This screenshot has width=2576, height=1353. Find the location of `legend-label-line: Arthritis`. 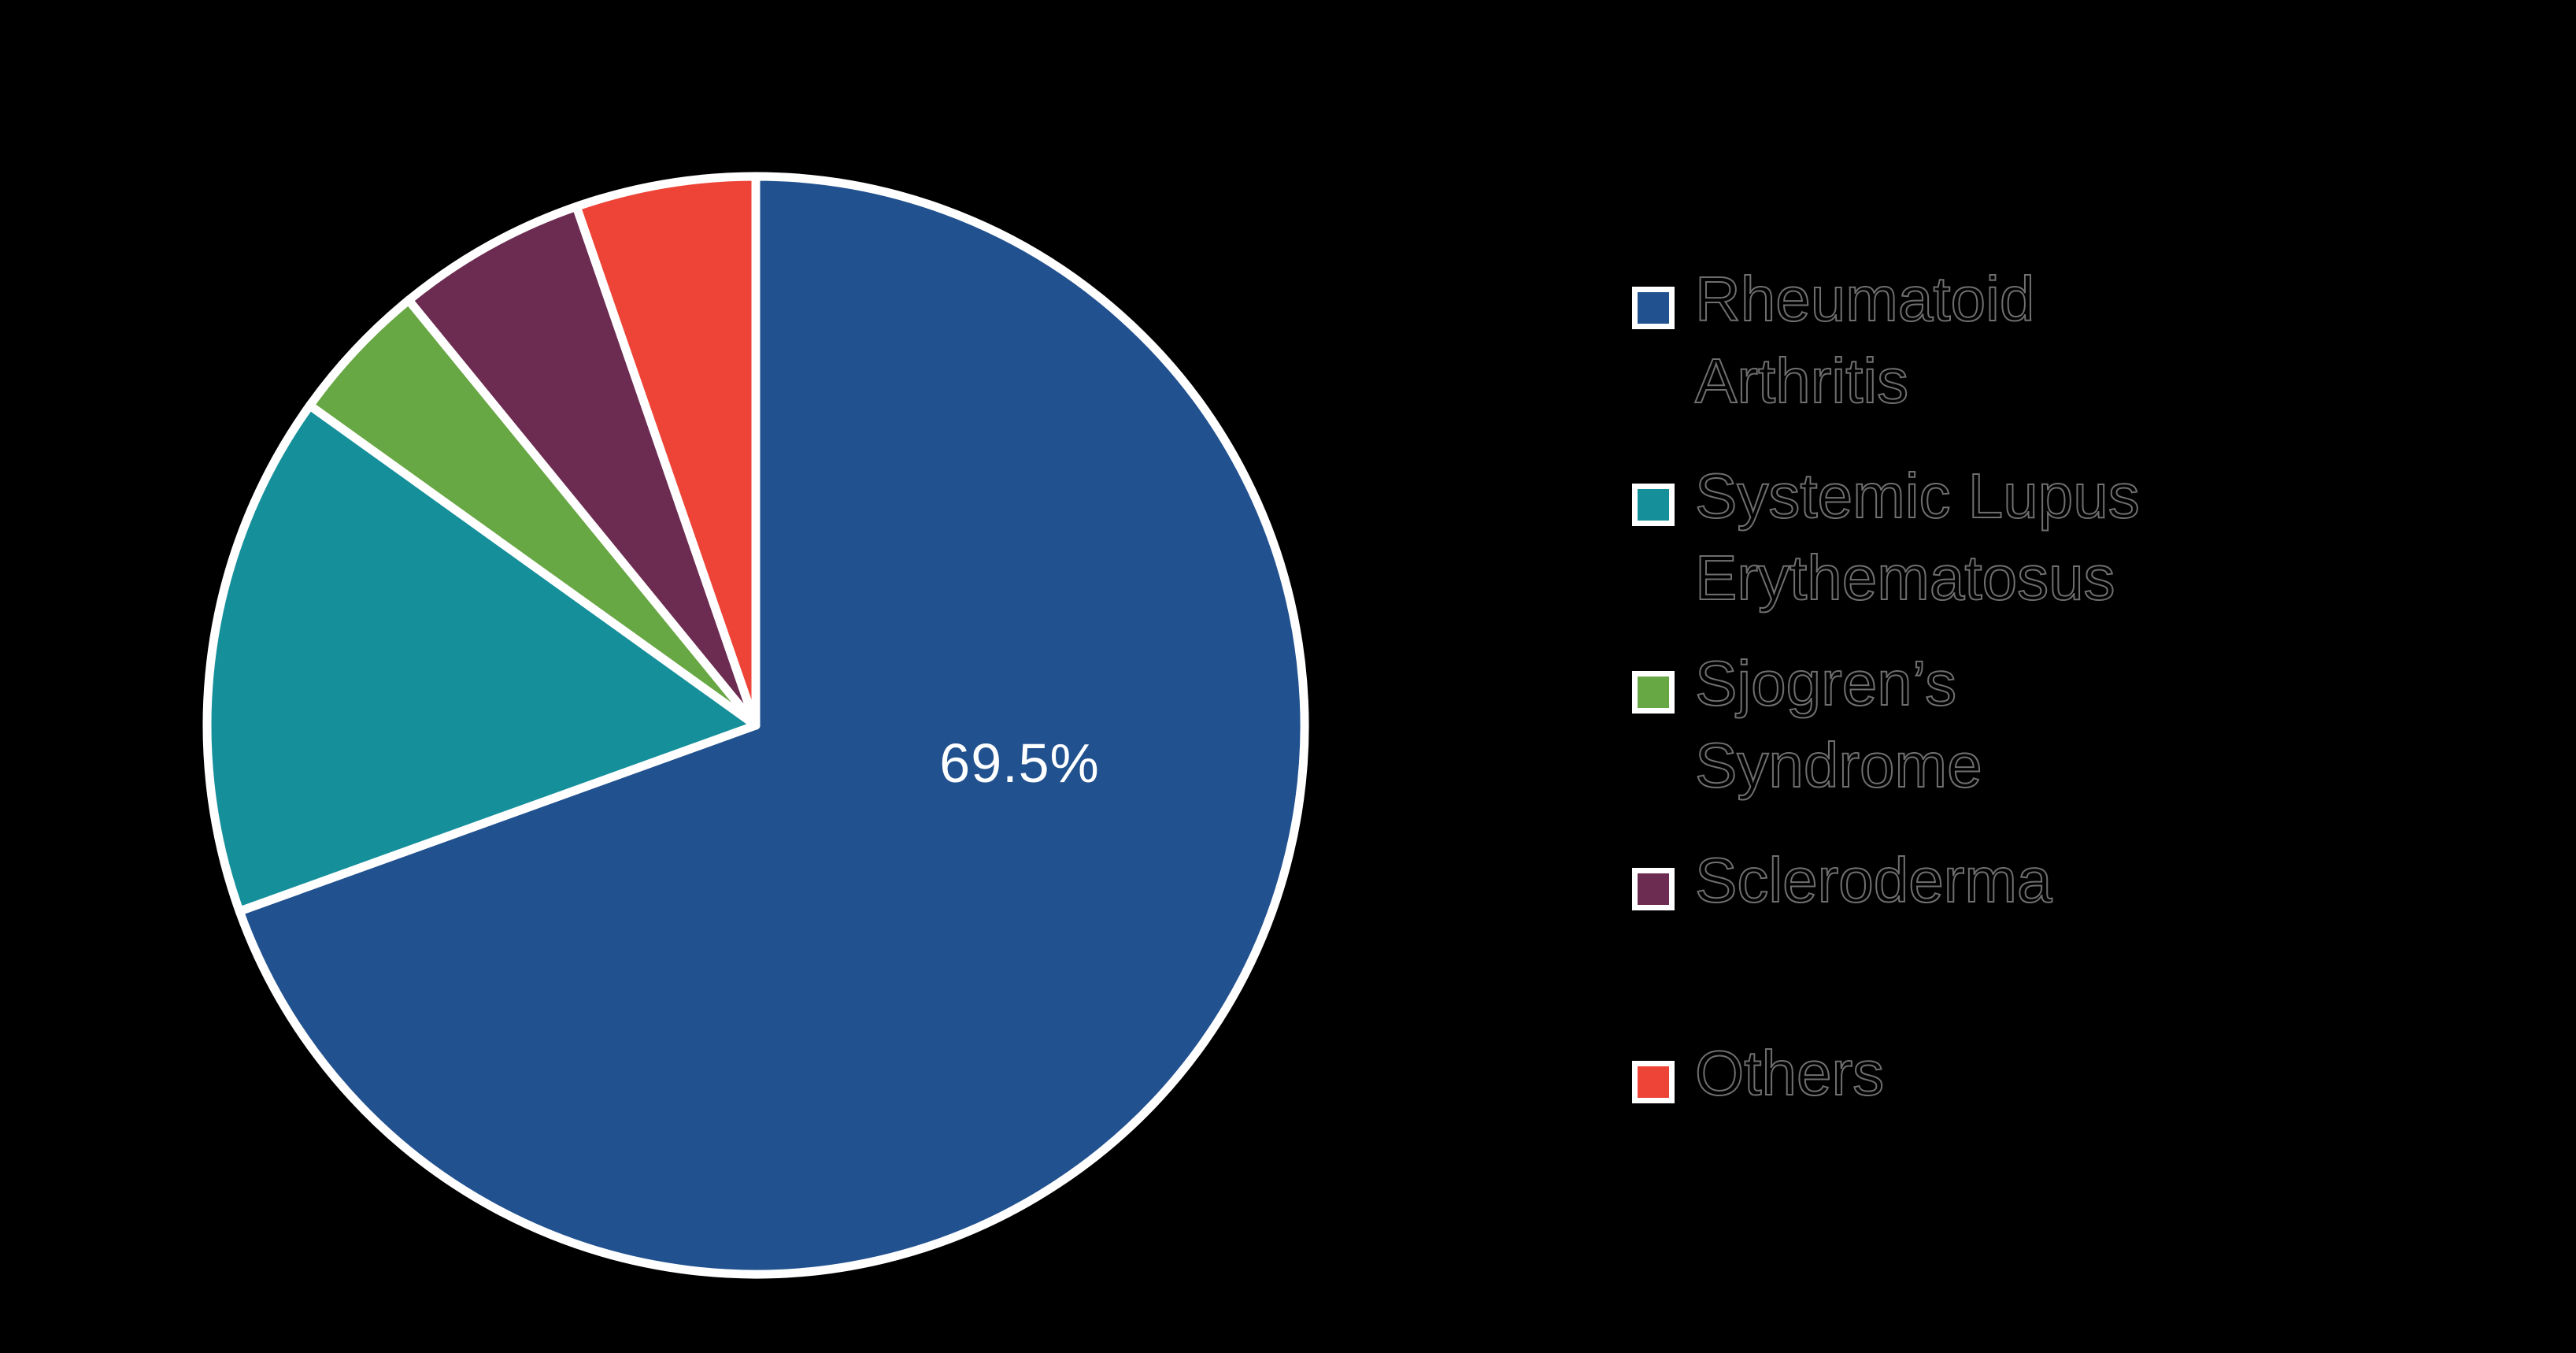

legend-label-line: Arthritis is located at coordinates (1801, 381).